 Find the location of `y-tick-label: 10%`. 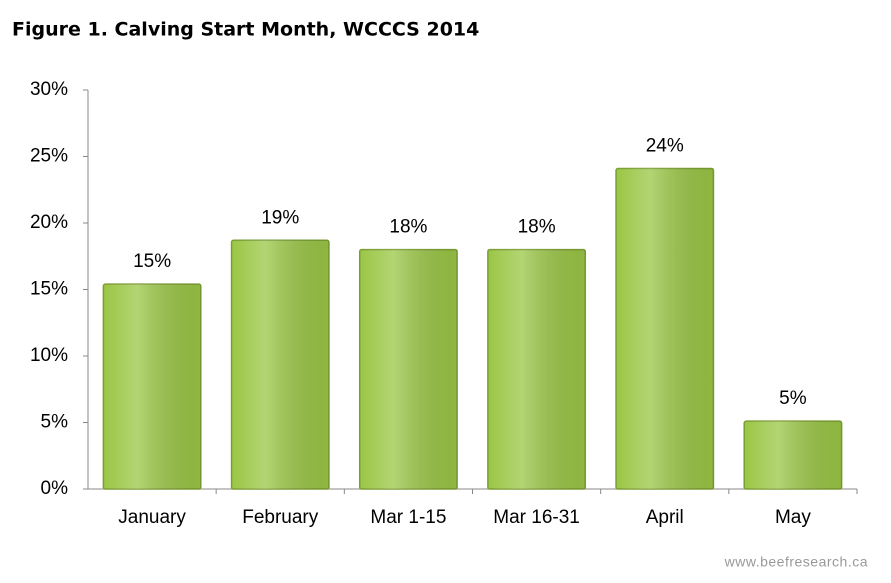

y-tick-label: 10% is located at coordinates (49, 355).